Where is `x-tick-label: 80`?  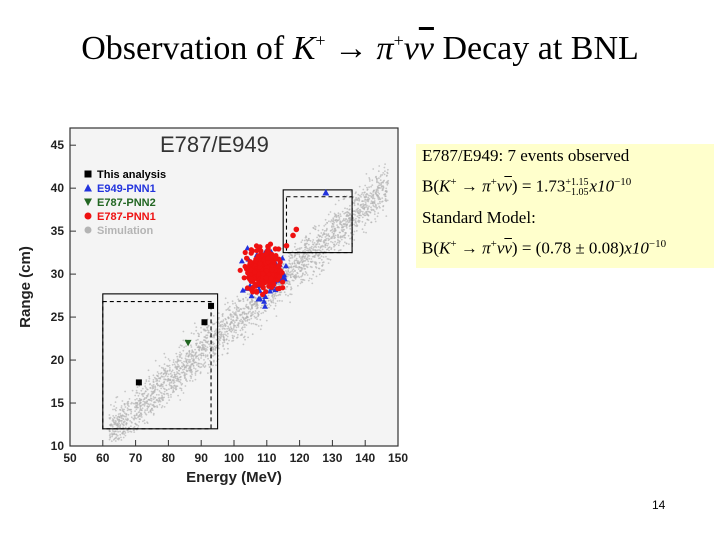
x-tick-label: 80 is located at coordinates (169, 458).